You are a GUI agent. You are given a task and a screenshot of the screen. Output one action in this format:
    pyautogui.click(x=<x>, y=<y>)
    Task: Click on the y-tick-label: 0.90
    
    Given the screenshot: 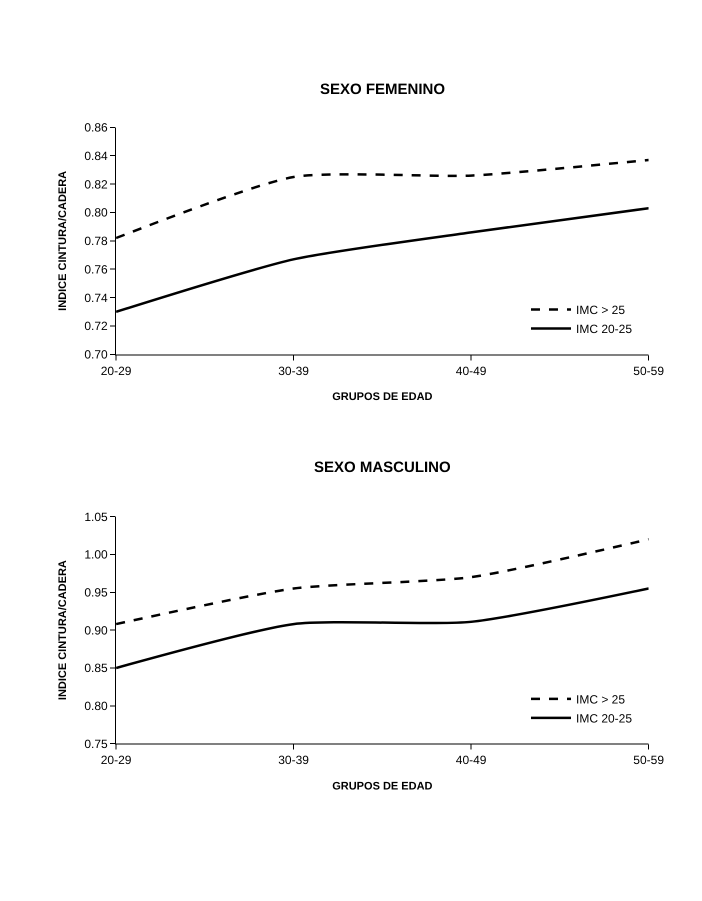 What is the action you would take?
    pyautogui.click(x=96, y=630)
    